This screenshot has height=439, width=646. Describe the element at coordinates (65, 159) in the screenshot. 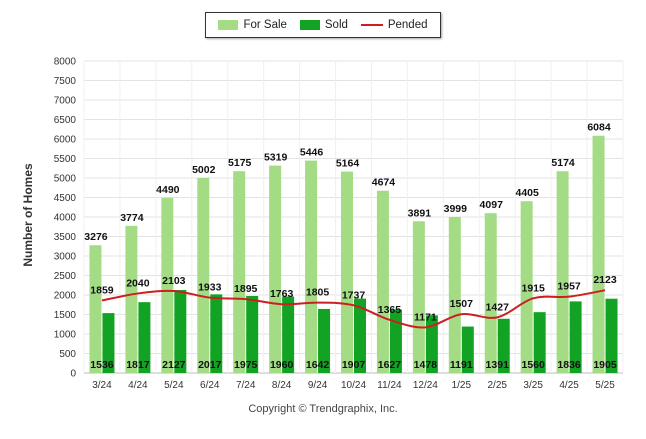

I see `y-tick-label: 5500` at that location.